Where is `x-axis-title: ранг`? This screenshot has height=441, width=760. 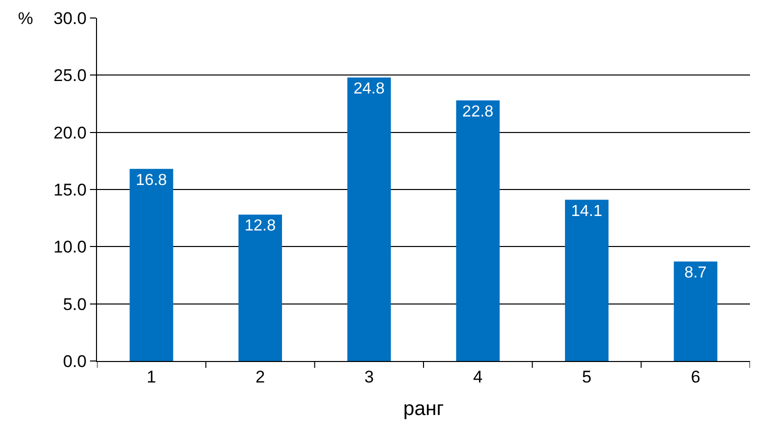 x-axis-title: ранг is located at coordinates (423, 409).